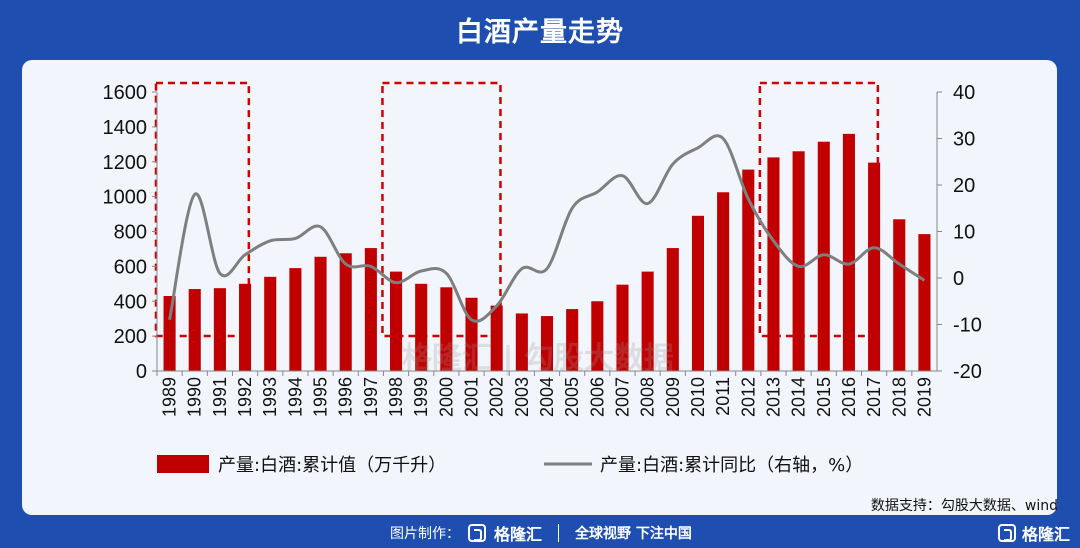 The image size is (1080, 548). What do you see at coordinates (345, 312) in the screenshot?
I see `bar-1996` at bounding box center [345, 312].